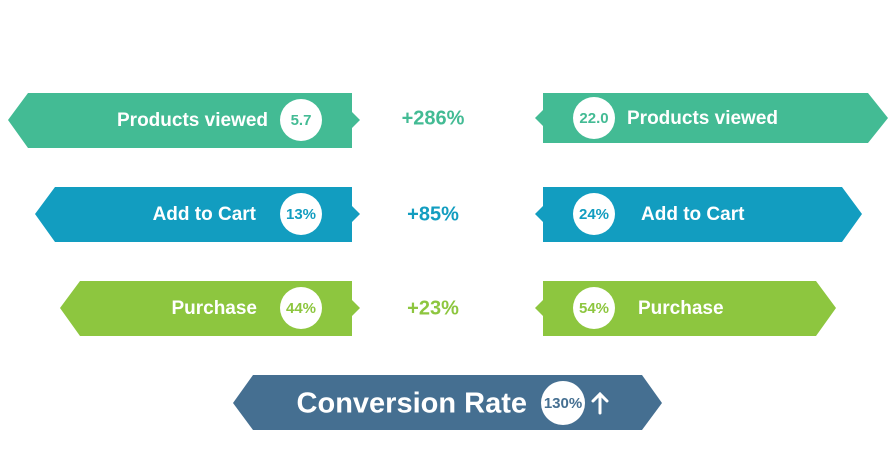 Image resolution: width=896 pixels, height=462 pixels. What do you see at coordinates (433, 308) in the screenshot?
I see `change: +23%` at bounding box center [433, 308].